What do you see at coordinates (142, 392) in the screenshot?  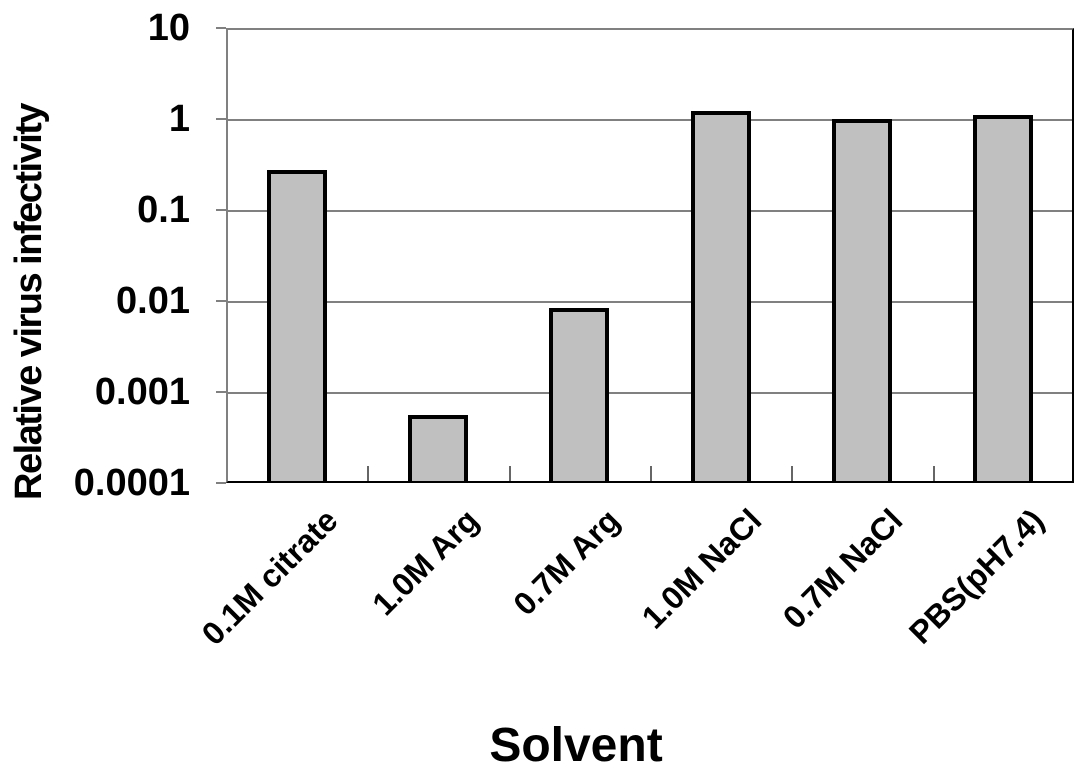 I see `y-tick-label: 0.001` at bounding box center [142, 392].